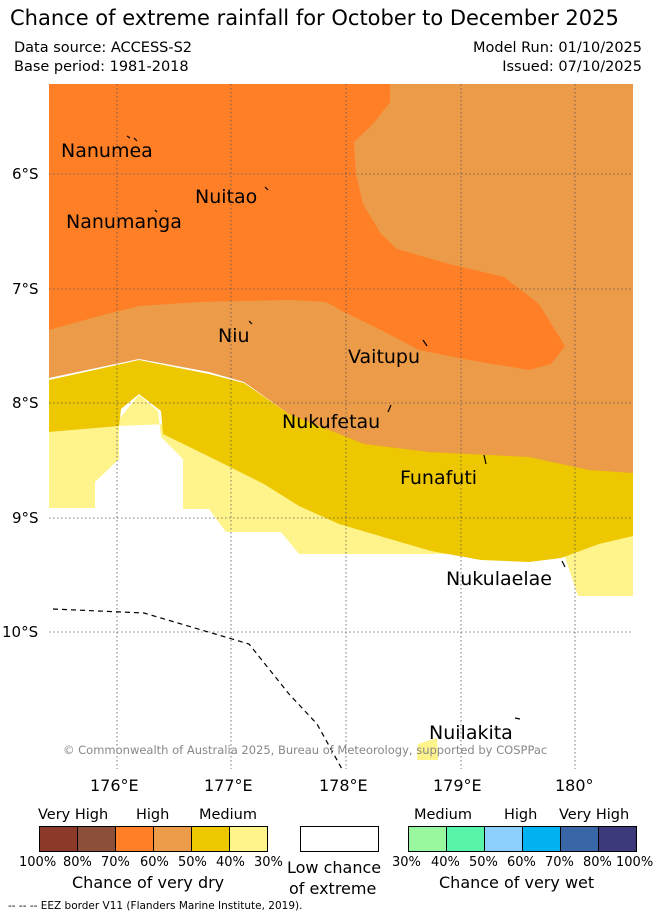 Image resolution: width=655 pixels, height=919 pixels. What do you see at coordinates (384, 357) in the screenshot?
I see `island-label-vaitupu: Vaitupu` at bounding box center [384, 357].